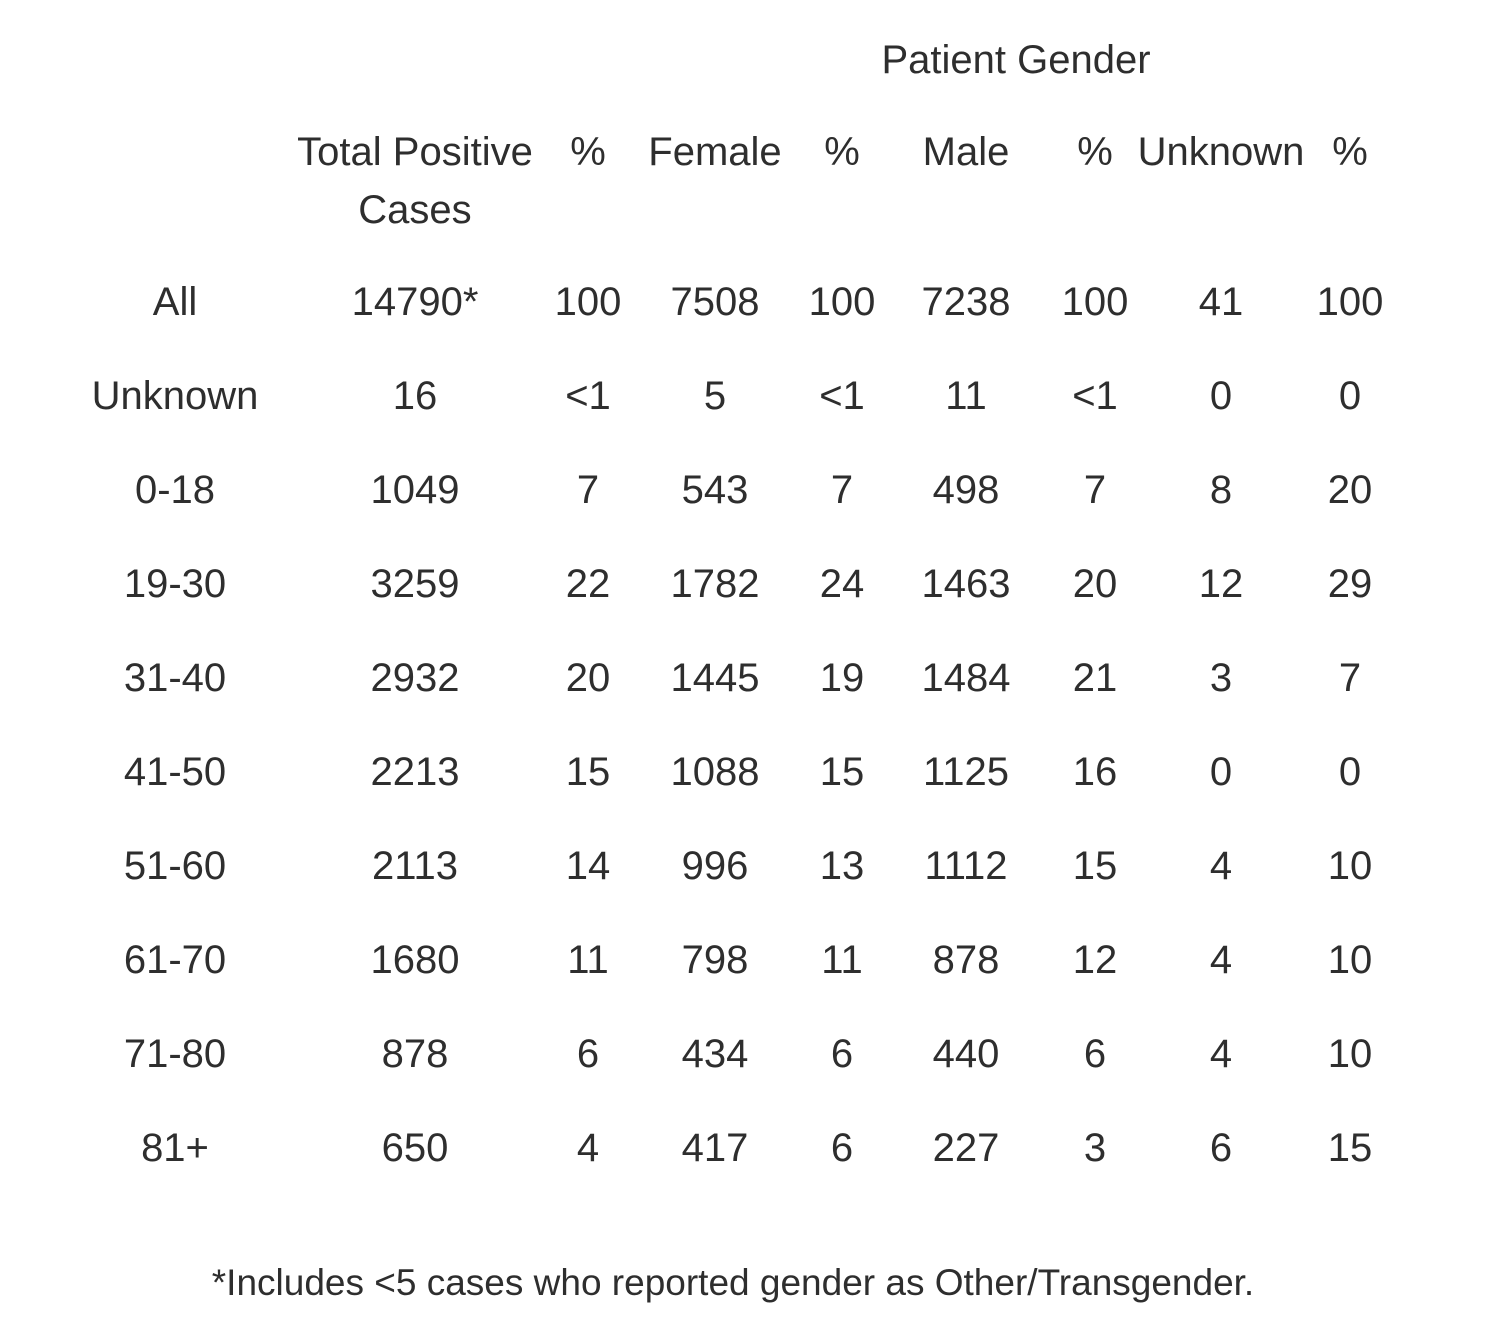  What do you see at coordinates (175, 489) in the screenshot?
I see `row-label: 0-18` at bounding box center [175, 489].